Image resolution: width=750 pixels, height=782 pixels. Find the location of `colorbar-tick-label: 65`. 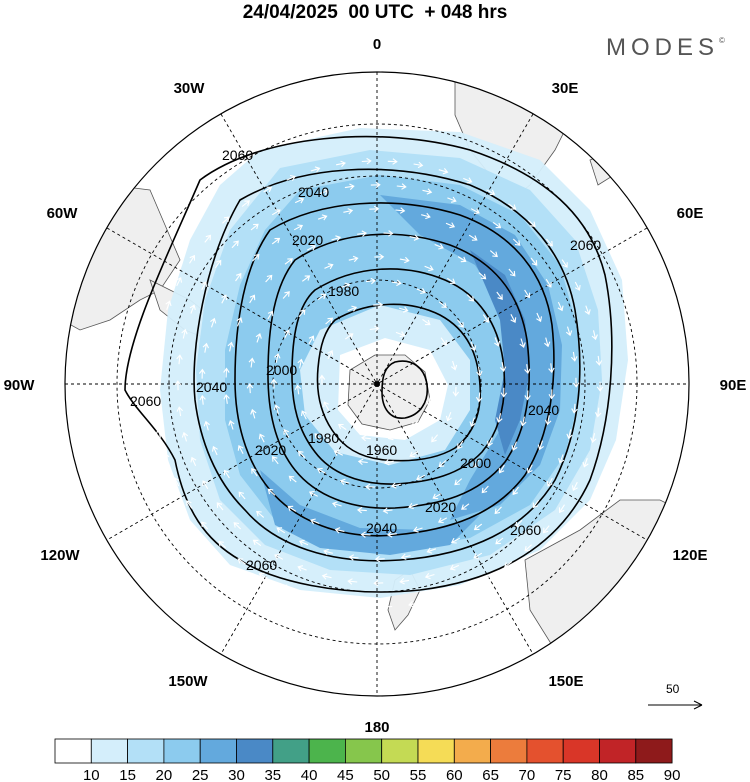

colorbar-tick-label: 65 is located at coordinates (490, 774).